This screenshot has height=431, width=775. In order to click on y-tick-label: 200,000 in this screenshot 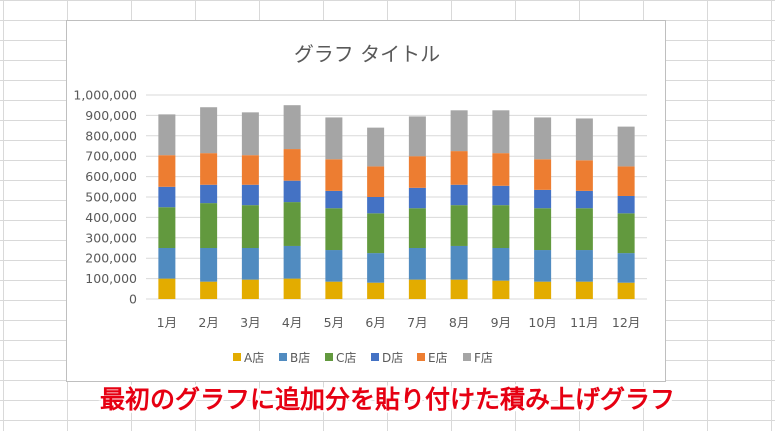, I will do `click(111, 258)`.